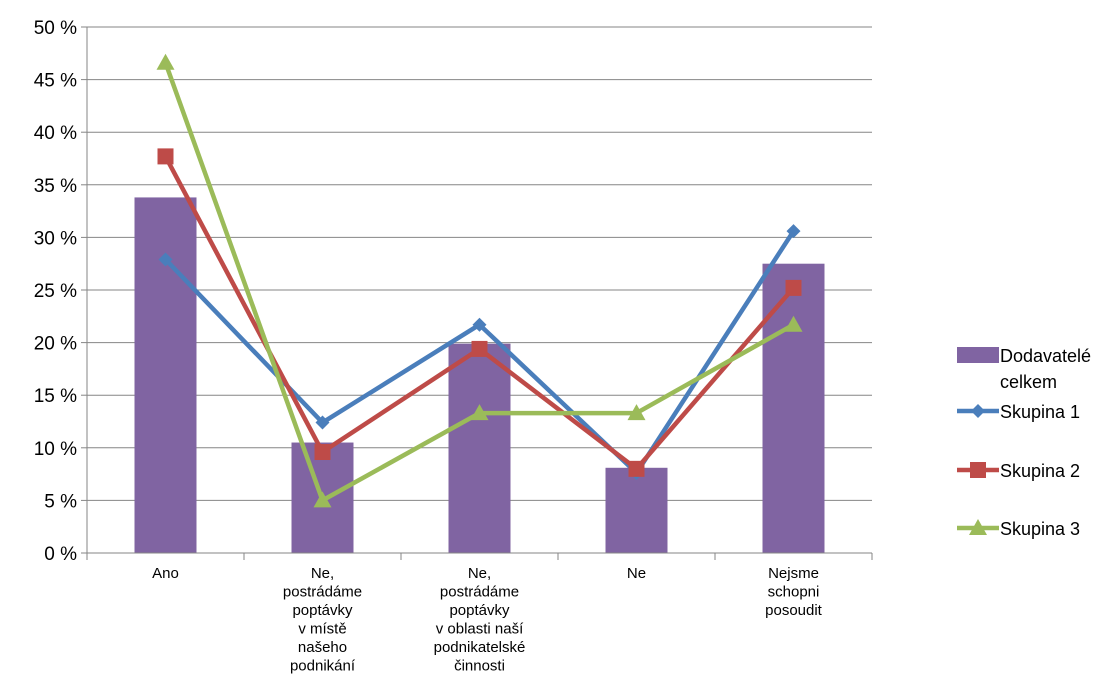 Image resolution: width=1116 pixels, height=695 pixels. I want to click on x-tick-label: Nejsme schopni posoudit, so click(794, 592).